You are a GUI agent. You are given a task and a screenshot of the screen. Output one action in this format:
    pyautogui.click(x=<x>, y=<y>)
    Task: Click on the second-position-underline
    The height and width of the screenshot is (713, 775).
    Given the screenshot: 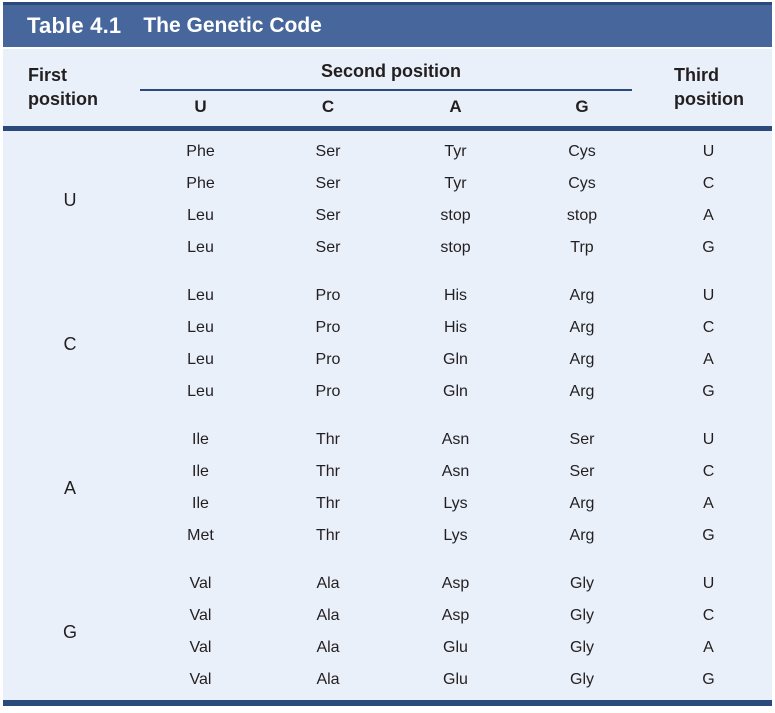 What is the action you would take?
    pyautogui.click(x=386, y=90)
    